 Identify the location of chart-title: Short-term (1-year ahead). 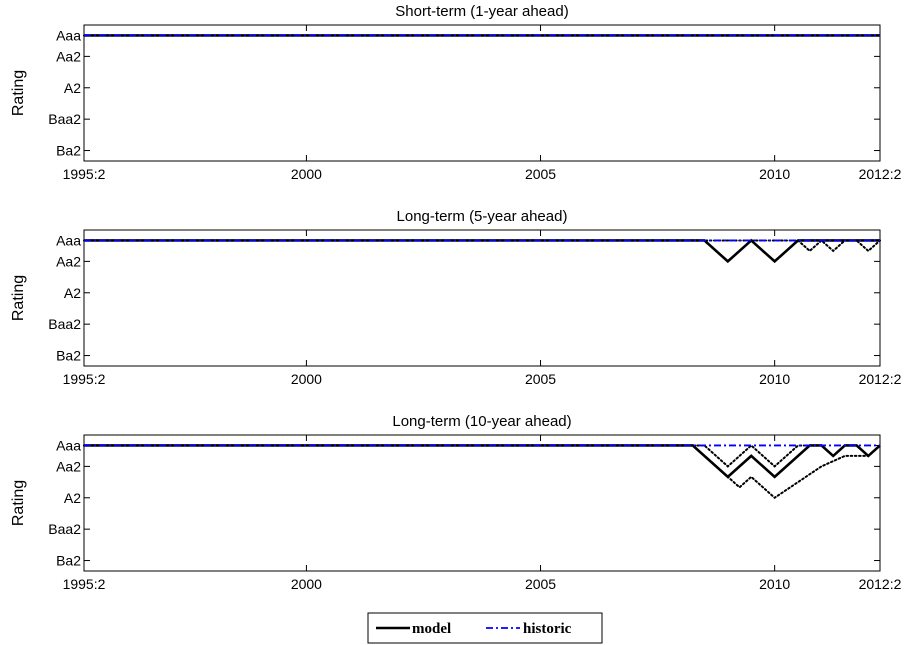
(481, 11).